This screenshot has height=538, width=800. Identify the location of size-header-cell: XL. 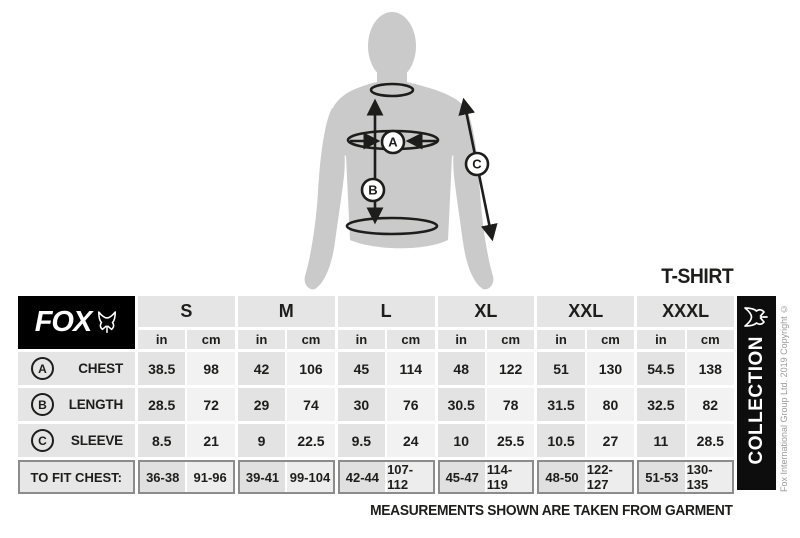
(486, 311).